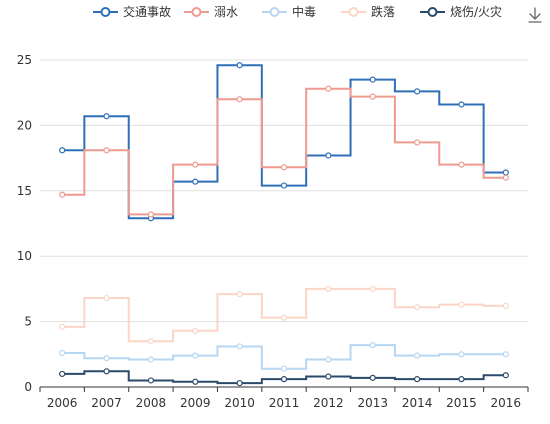 The image size is (550, 424). I want to click on legend-item: 溺水, so click(211, 12).